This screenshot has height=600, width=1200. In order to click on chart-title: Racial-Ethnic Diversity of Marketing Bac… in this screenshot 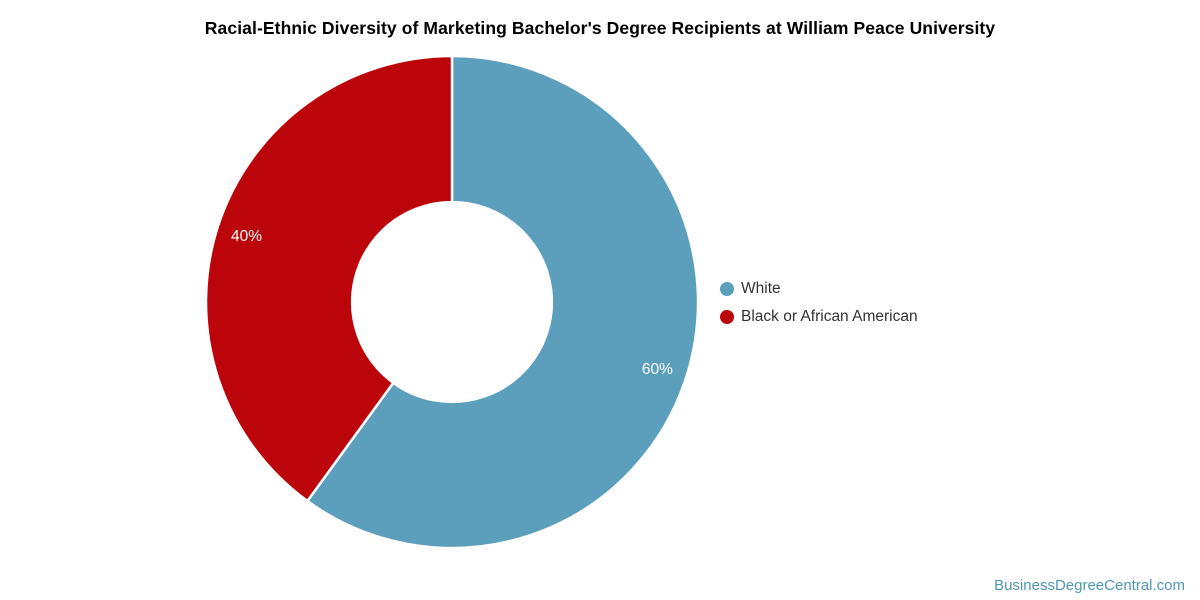, I will do `click(600, 28)`.